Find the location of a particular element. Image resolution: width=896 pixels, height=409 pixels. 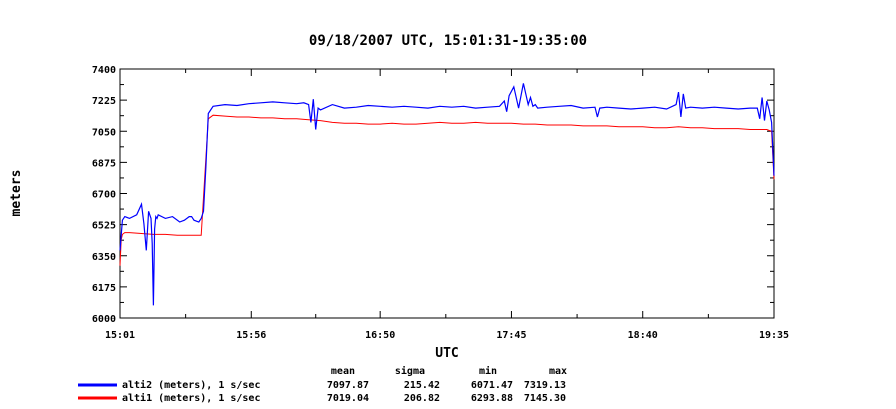

y-tick-label: 7400 is located at coordinates (104, 70).